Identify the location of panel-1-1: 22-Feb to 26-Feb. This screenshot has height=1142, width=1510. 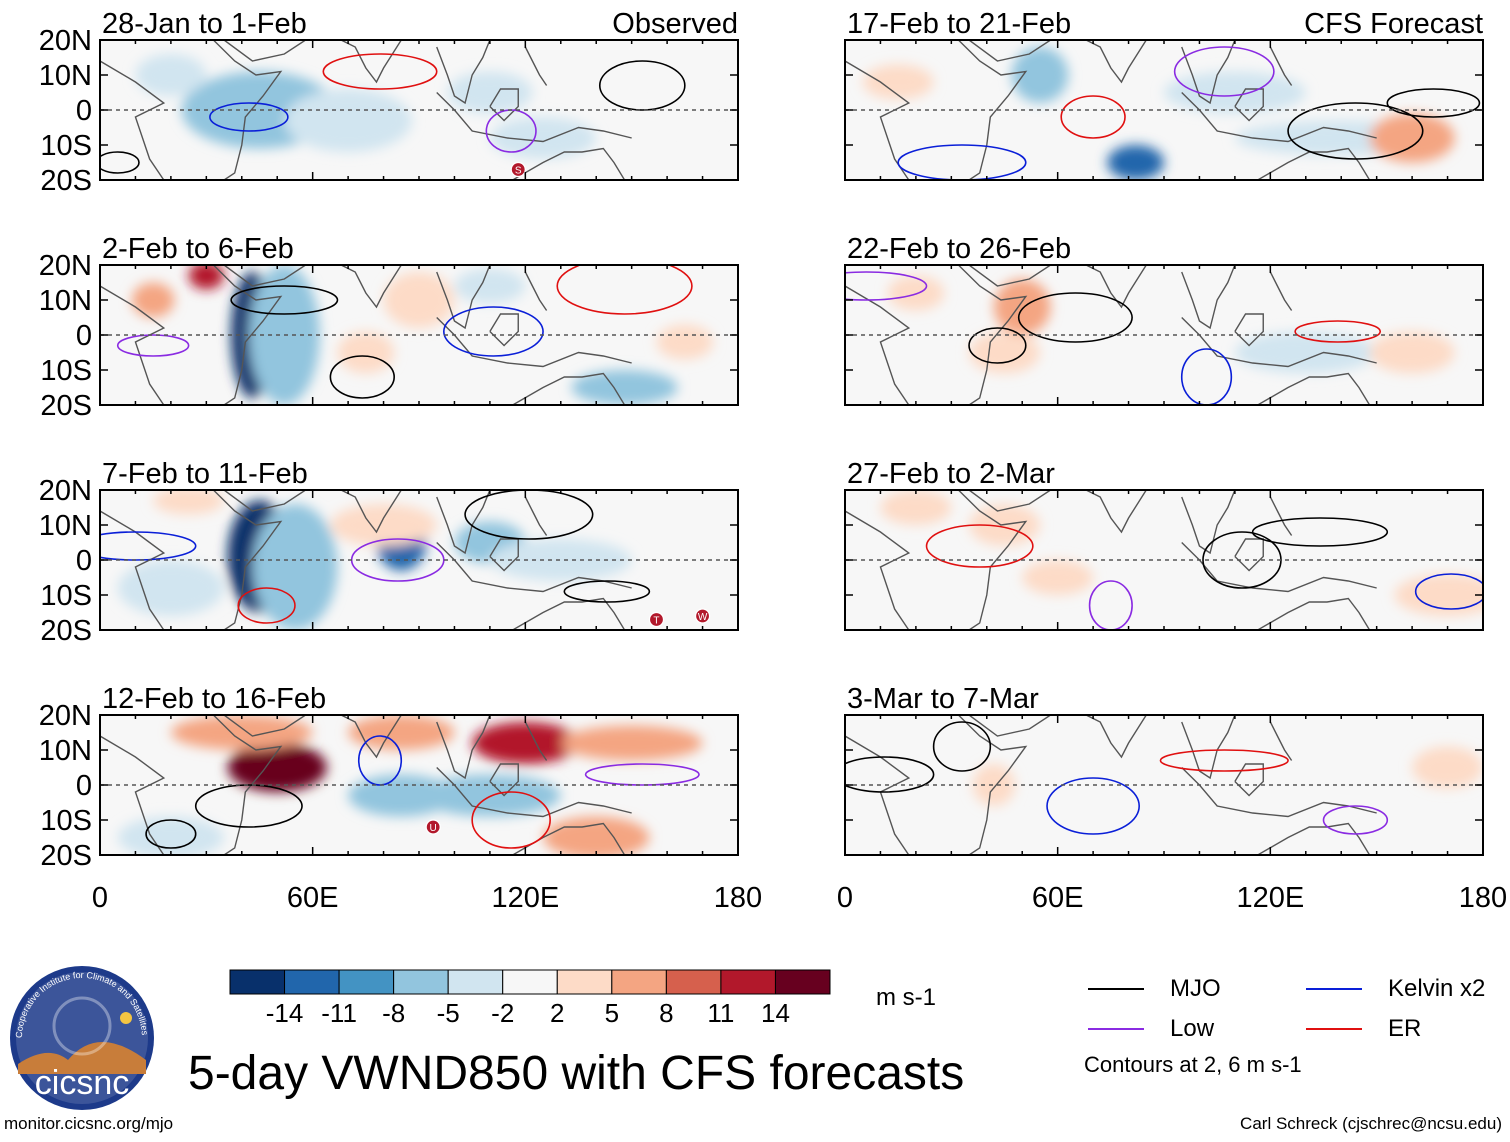
(1164, 319).